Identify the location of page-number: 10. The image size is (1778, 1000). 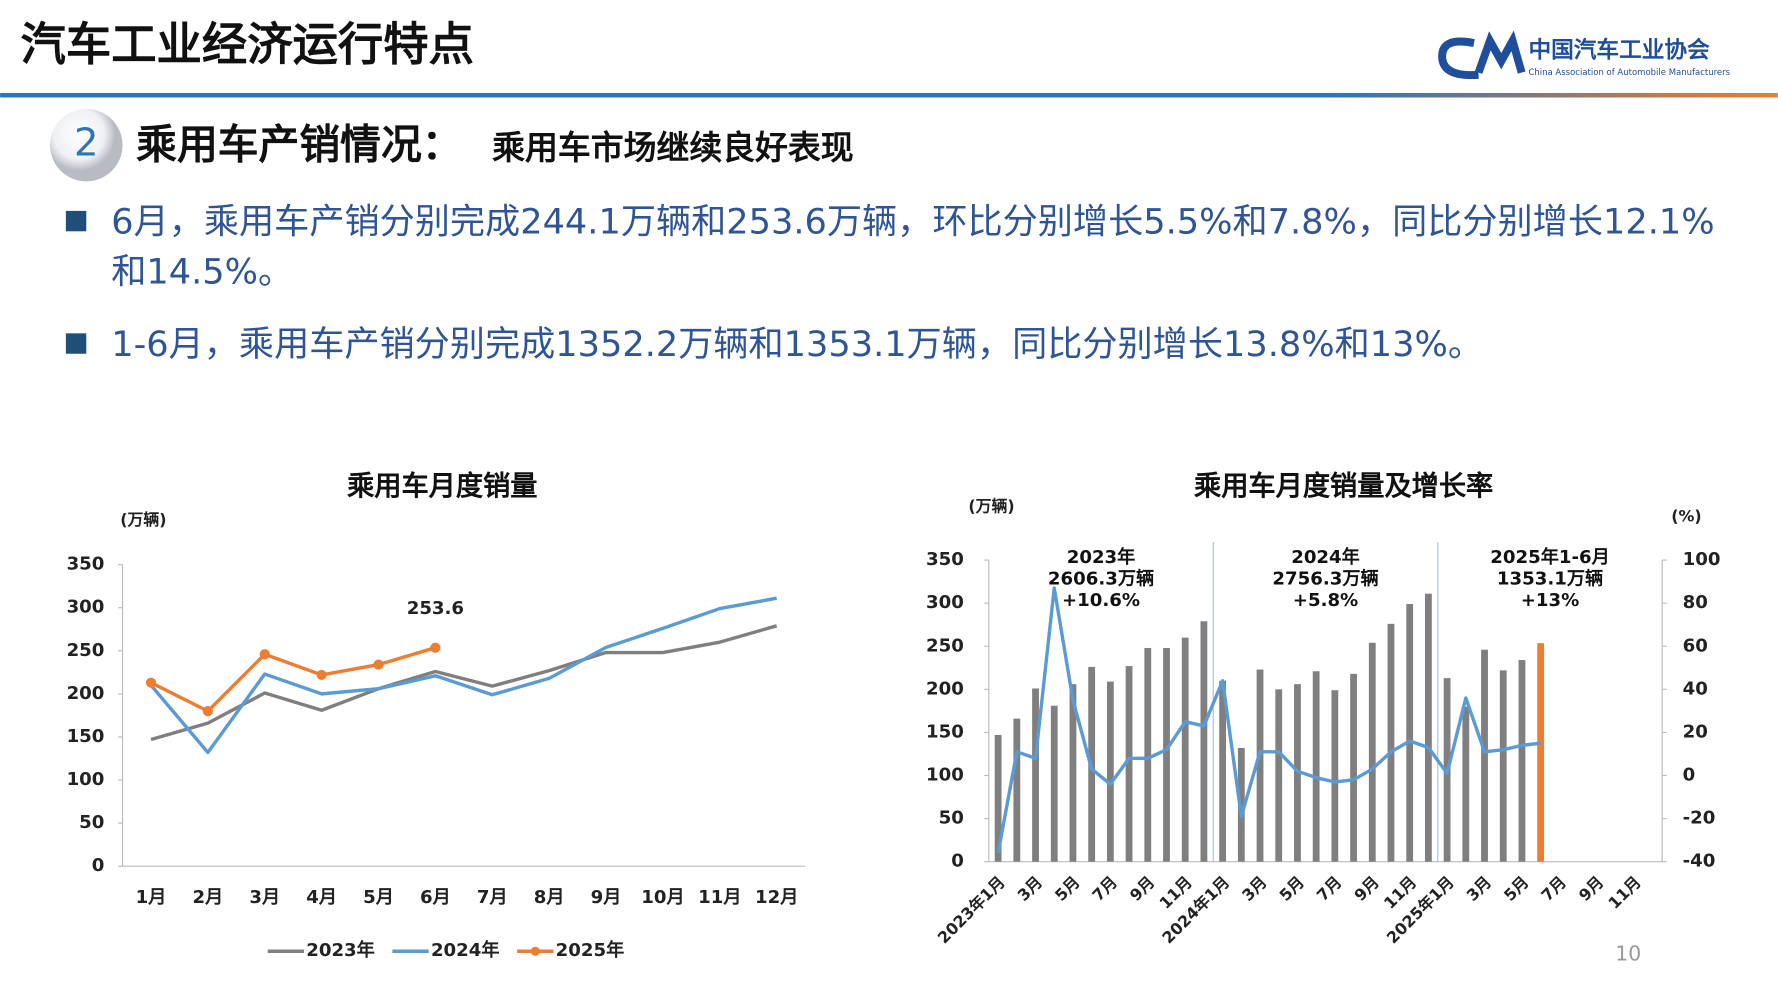
(1628, 954).